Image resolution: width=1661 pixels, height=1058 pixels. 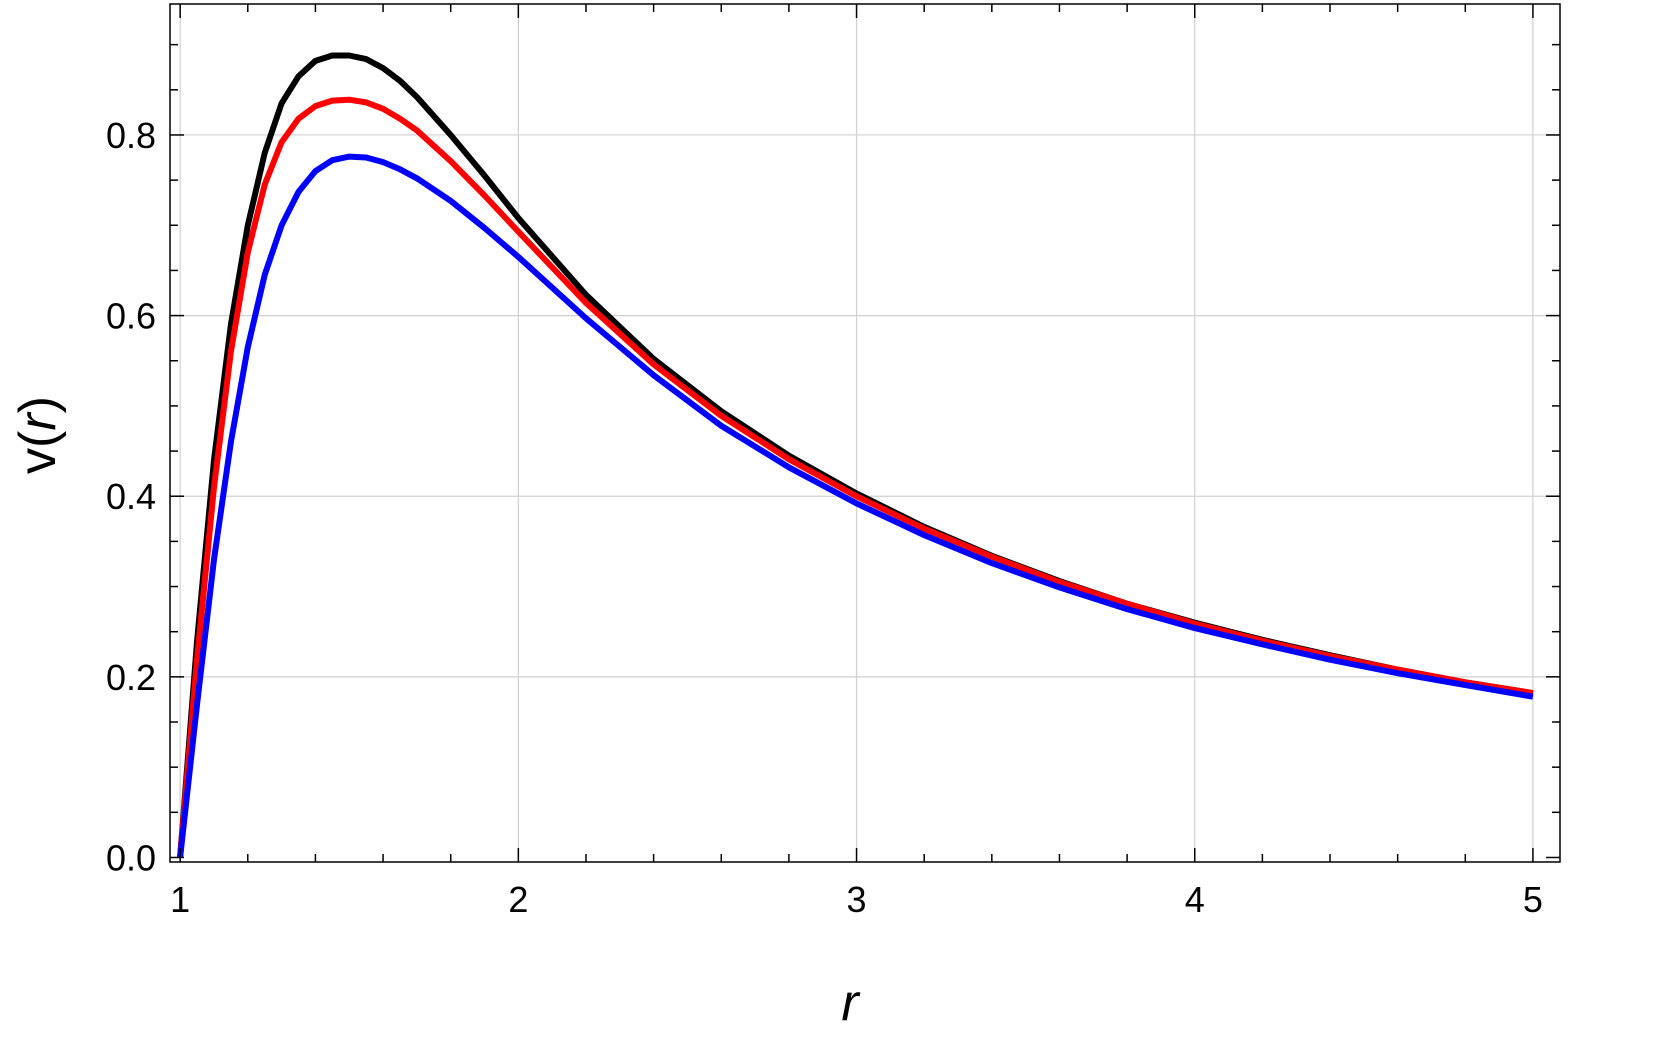 I want to click on y-axis-title-variable: r, so click(x=38, y=421).